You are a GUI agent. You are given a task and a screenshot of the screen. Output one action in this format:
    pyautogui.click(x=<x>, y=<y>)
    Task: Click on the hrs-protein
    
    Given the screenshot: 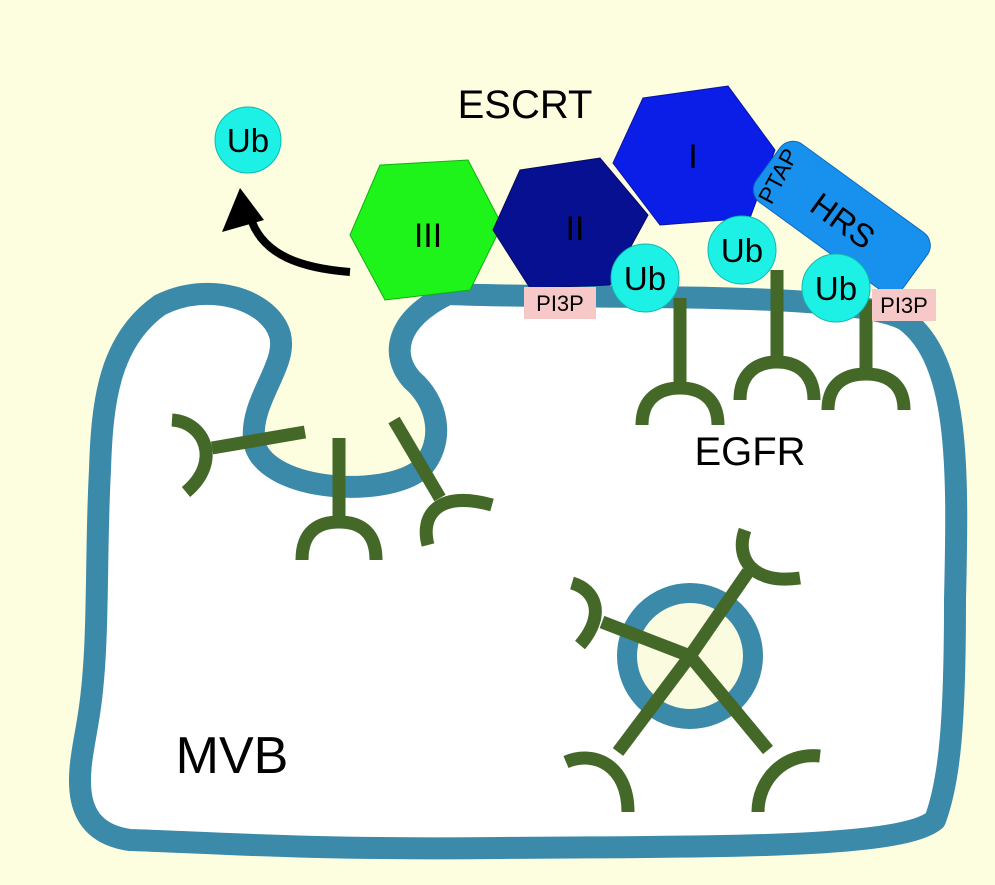 What is the action you would take?
    pyautogui.click(x=841, y=217)
    